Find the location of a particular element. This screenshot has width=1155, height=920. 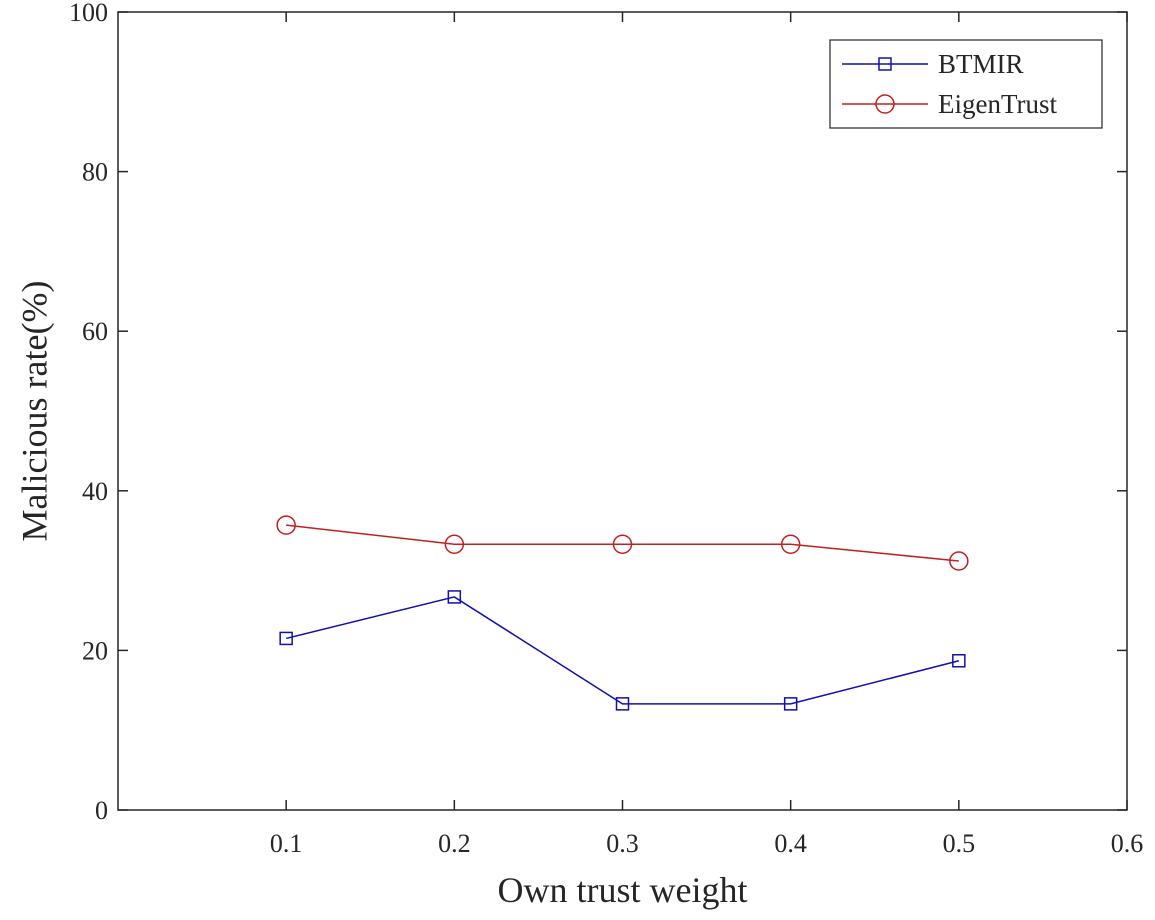

y-tick-label: 100 is located at coordinates (88, 13).